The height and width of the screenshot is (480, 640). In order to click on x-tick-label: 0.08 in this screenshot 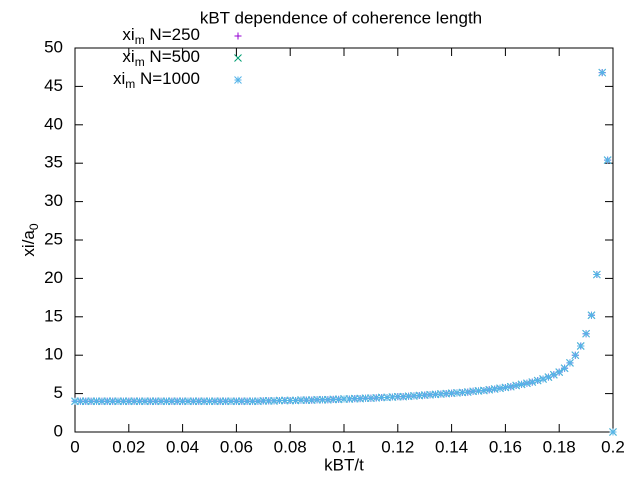, I will do `click(290, 446)`.